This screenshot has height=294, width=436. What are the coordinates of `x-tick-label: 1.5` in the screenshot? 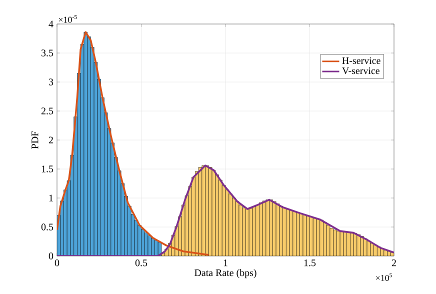 It's located at (310, 263).